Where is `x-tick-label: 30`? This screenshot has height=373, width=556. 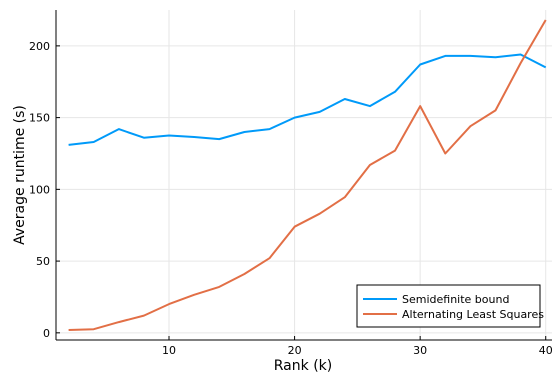 x-tick-label: 30 is located at coordinates (420, 350).